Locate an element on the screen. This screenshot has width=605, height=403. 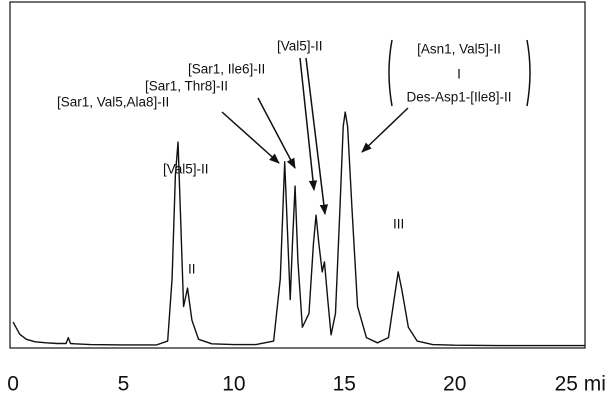
annotation: [Sar1, Val5,Ala8]-II is located at coordinates (113, 102).